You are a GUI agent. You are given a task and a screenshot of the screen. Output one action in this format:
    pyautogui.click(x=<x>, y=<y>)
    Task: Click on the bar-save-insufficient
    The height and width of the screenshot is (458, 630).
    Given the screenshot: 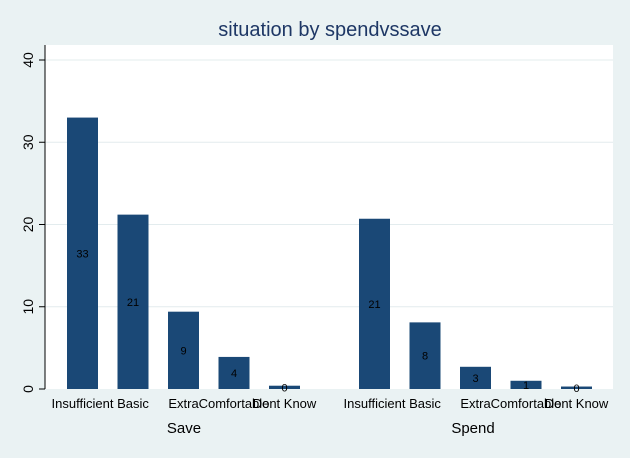 What is the action you would take?
    pyautogui.click(x=82, y=253)
    